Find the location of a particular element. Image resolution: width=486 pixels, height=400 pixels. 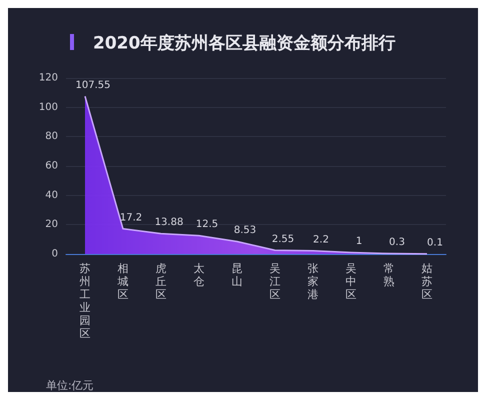

x-tick-label: 太仓 is located at coordinates (199, 275).